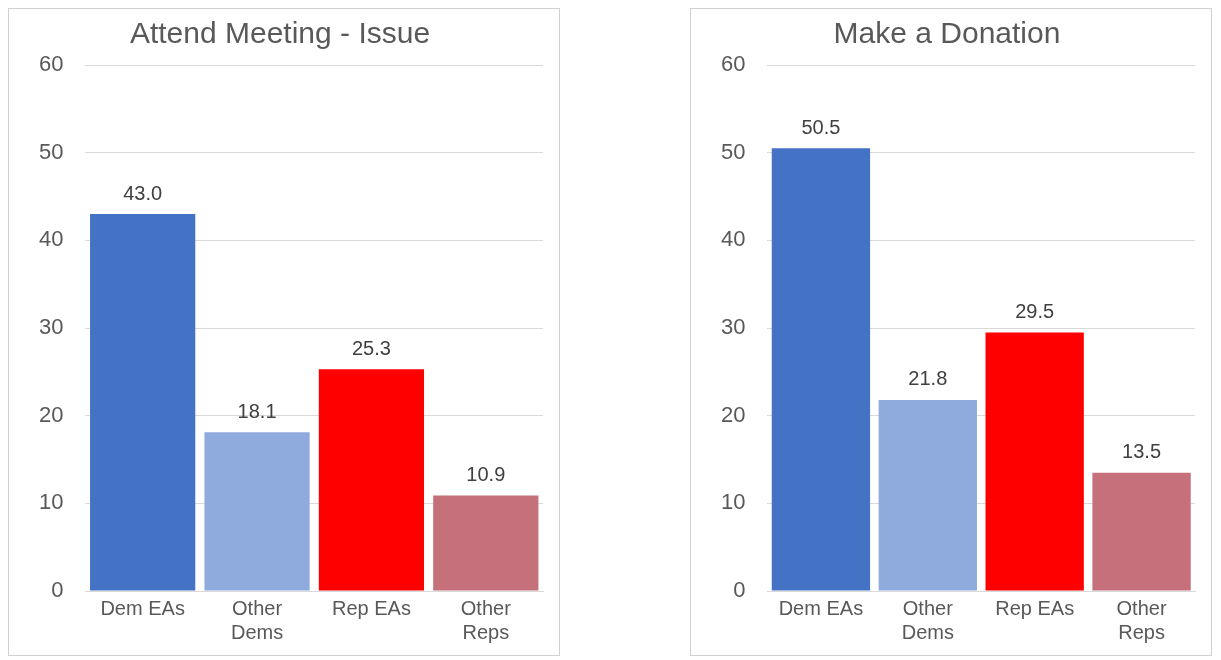  I want to click on data-label: 18.1, so click(257, 410).